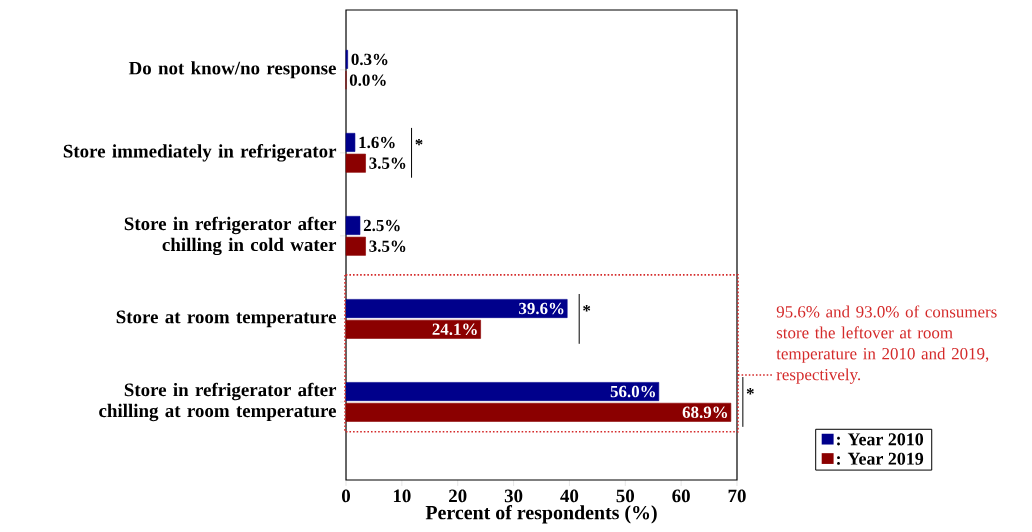 The image size is (1032, 532). What do you see at coordinates (705, 412) in the screenshot?
I see `data-label: 68.9%` at bounding box center [705, 412].